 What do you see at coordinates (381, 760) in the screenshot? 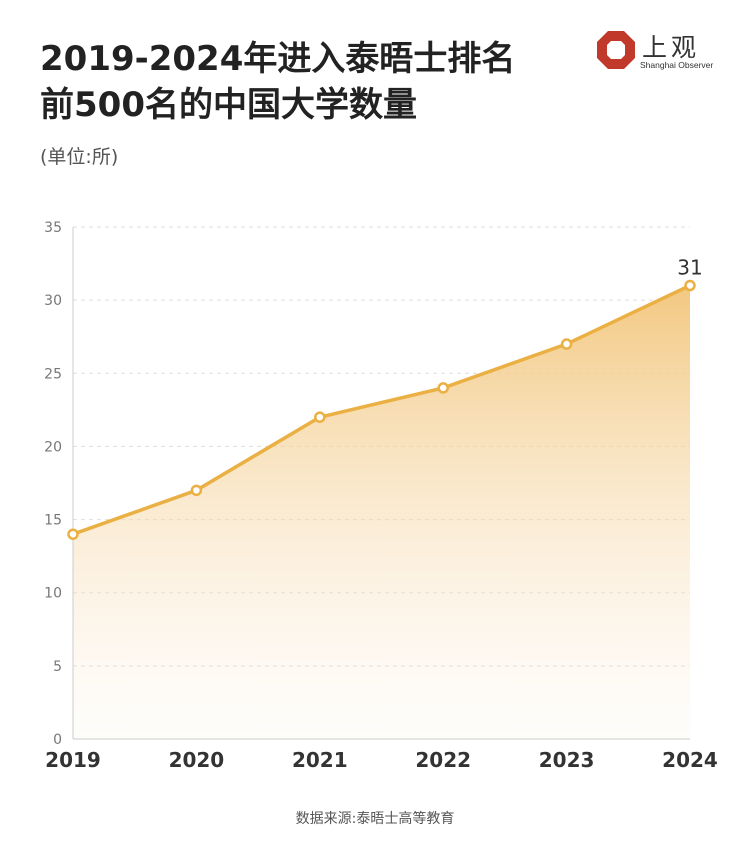
I see `x-tick-labels: 2019 2020 2021 2022 2023 2024` at bounding box center [381, 760].